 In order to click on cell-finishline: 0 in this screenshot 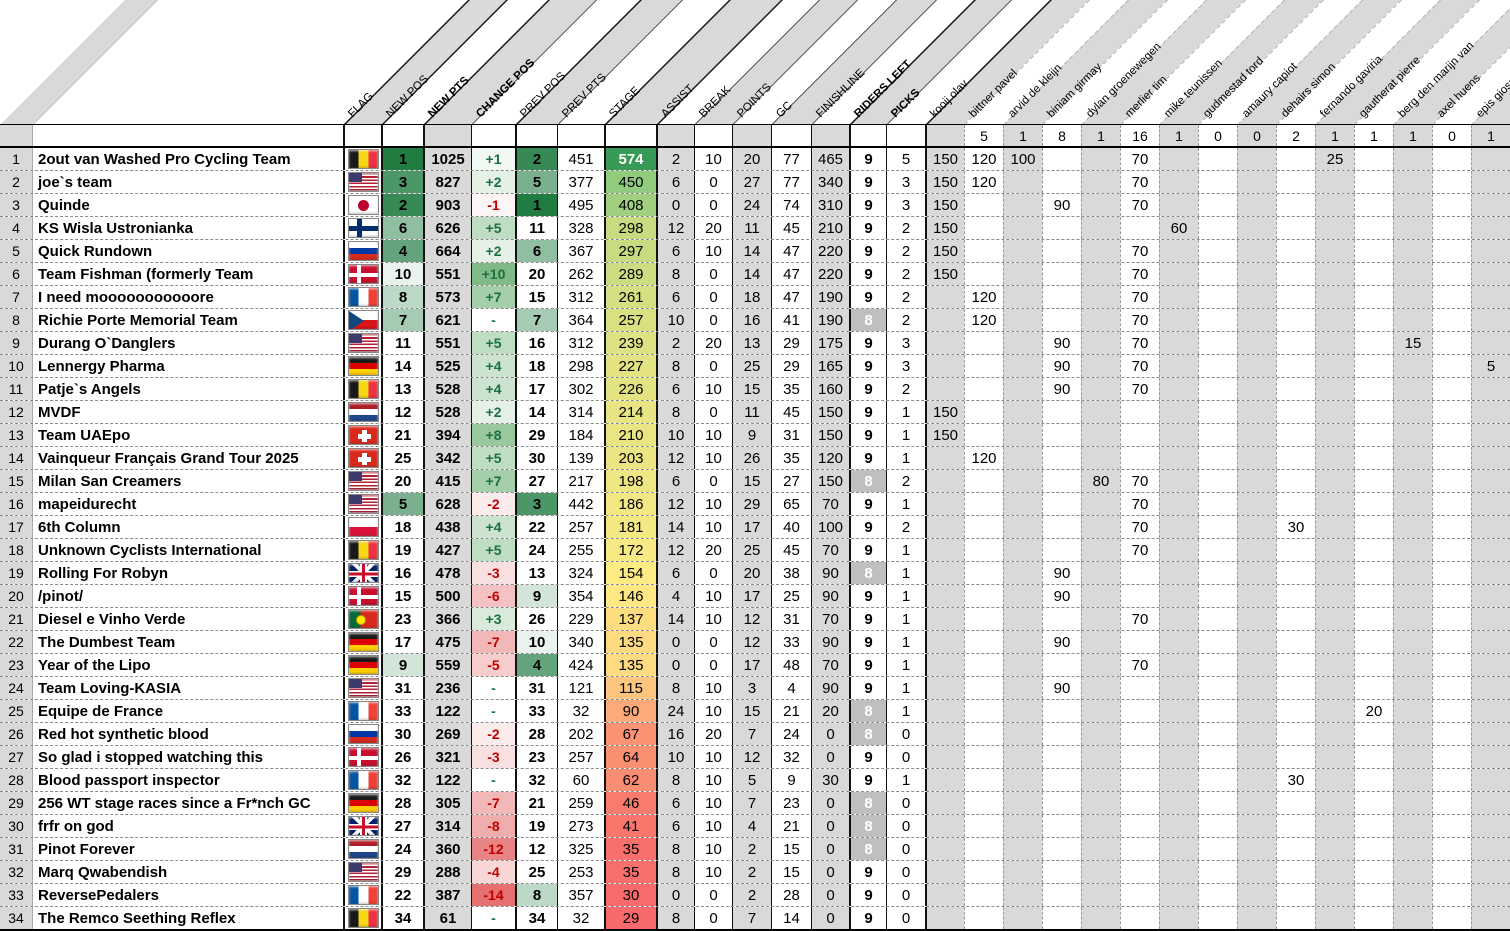, I will do `click(830, 918)`.